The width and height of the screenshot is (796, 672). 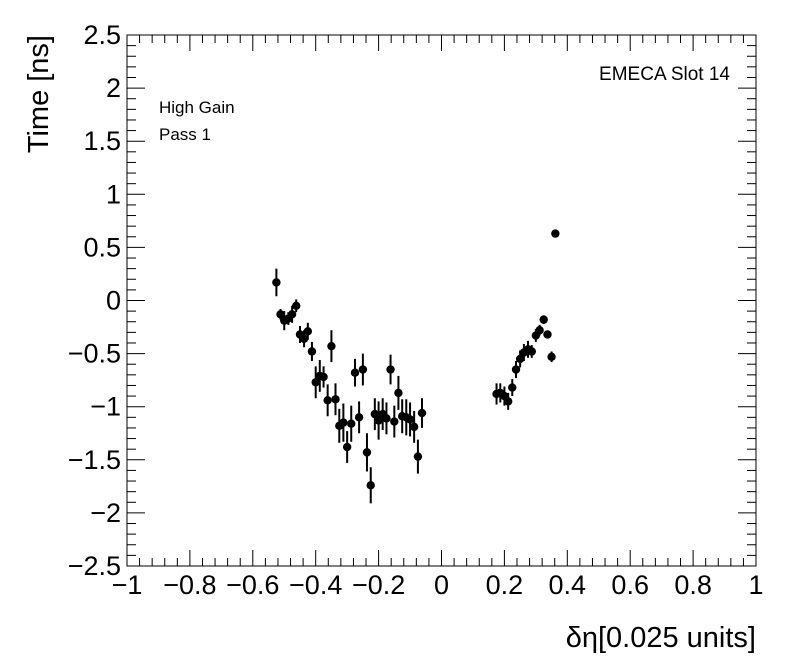 I want to click on annotation-pass: Pass 1, so click(x=185, y=134).